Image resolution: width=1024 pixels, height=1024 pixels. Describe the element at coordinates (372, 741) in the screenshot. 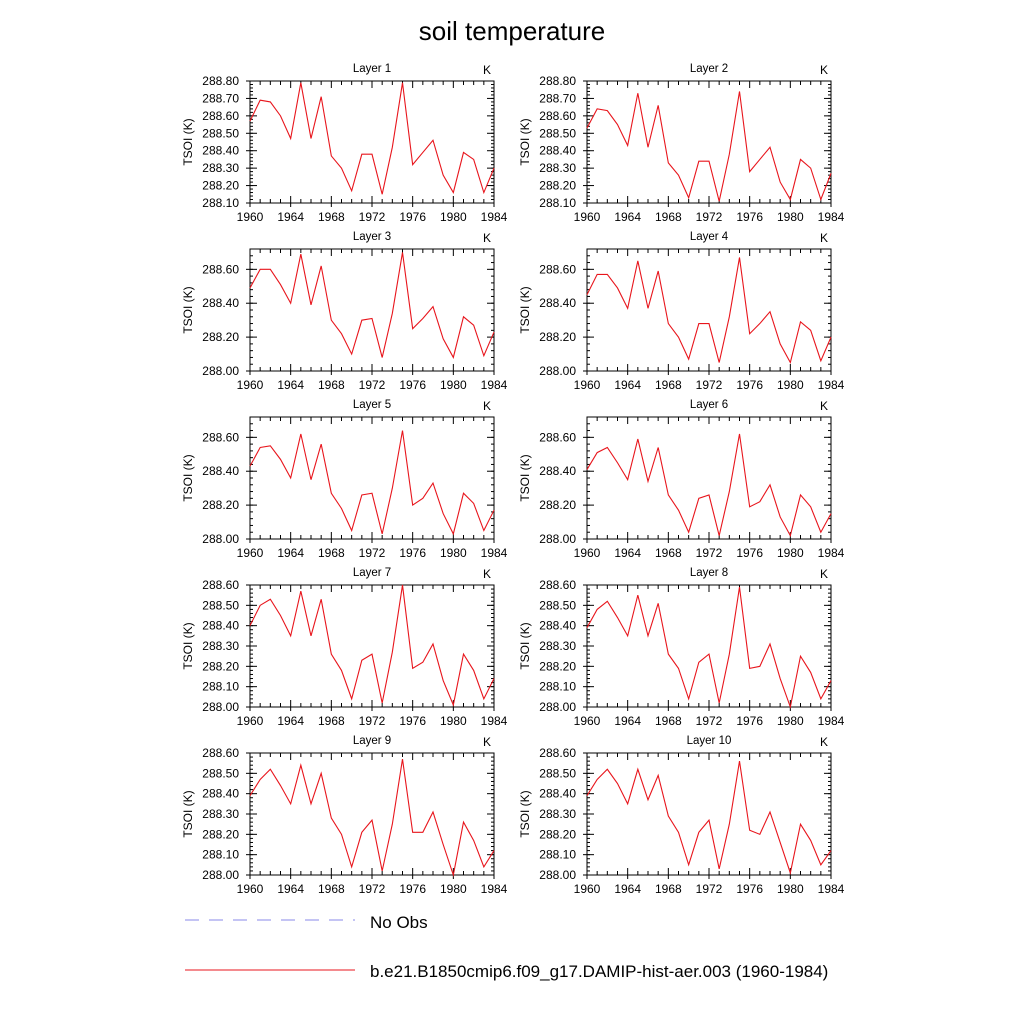

I see `panel-title: Layer 9` at that location.